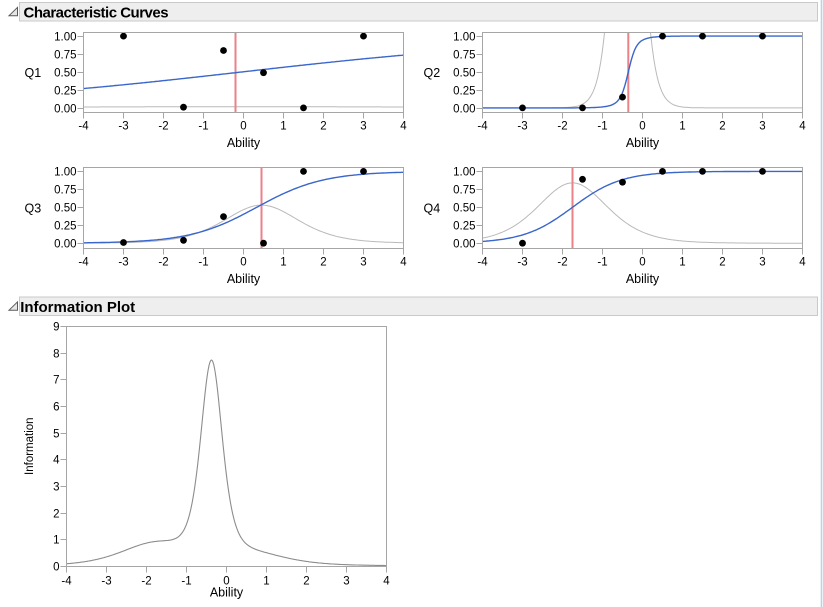  Describe the element at coordinates (33, 73) in the screenshot. I see `svg-text: Q1` at that location.